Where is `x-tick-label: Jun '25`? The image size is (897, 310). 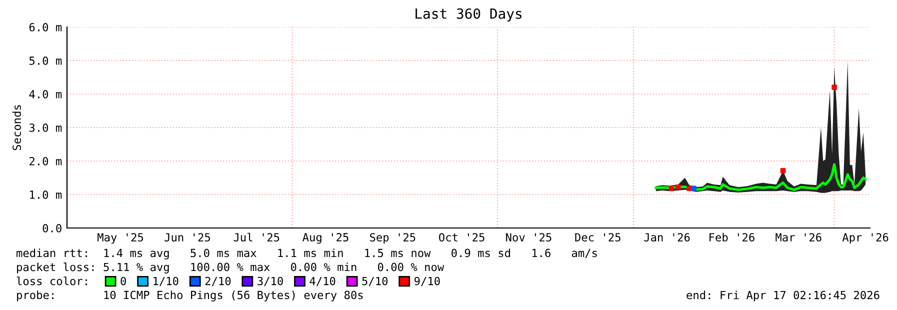 x-tick-label: Jun '25 is located at coordinates (187, 237).